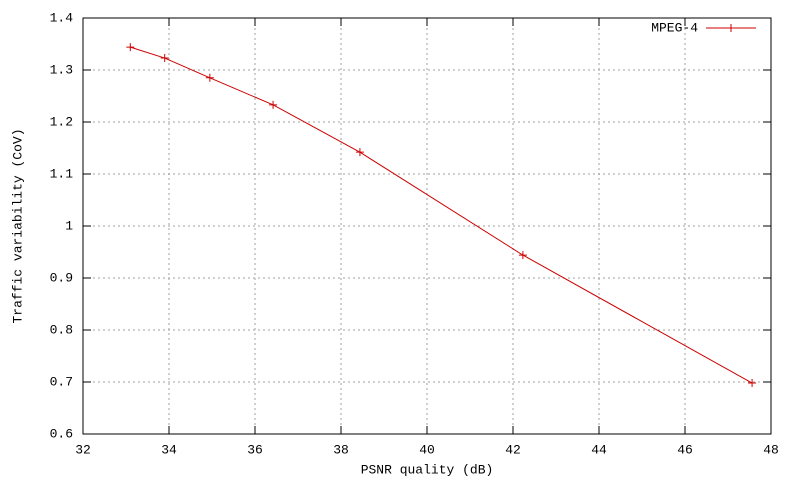 The width and height of the screenshot is (800, 480). What do you see at coordinates (83, 449) in the screenshot?
I see `x-tick-label: 32` at bounding box center [83, 449].